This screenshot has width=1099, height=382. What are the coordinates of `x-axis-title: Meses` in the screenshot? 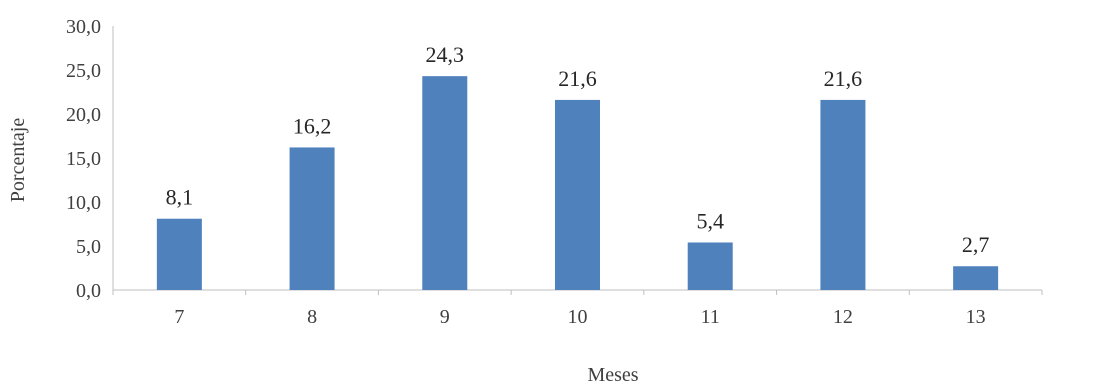 It's located at (612, 373).